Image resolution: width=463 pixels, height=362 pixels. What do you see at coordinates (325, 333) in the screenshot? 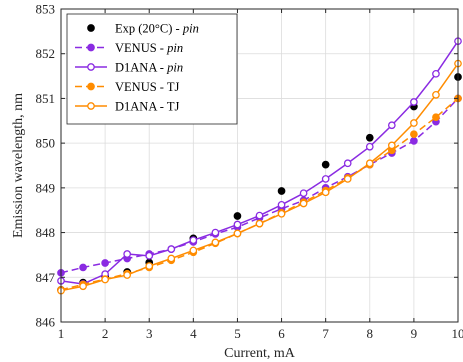
I see `x-tick-label: 7` at bounding box center [325, 333].